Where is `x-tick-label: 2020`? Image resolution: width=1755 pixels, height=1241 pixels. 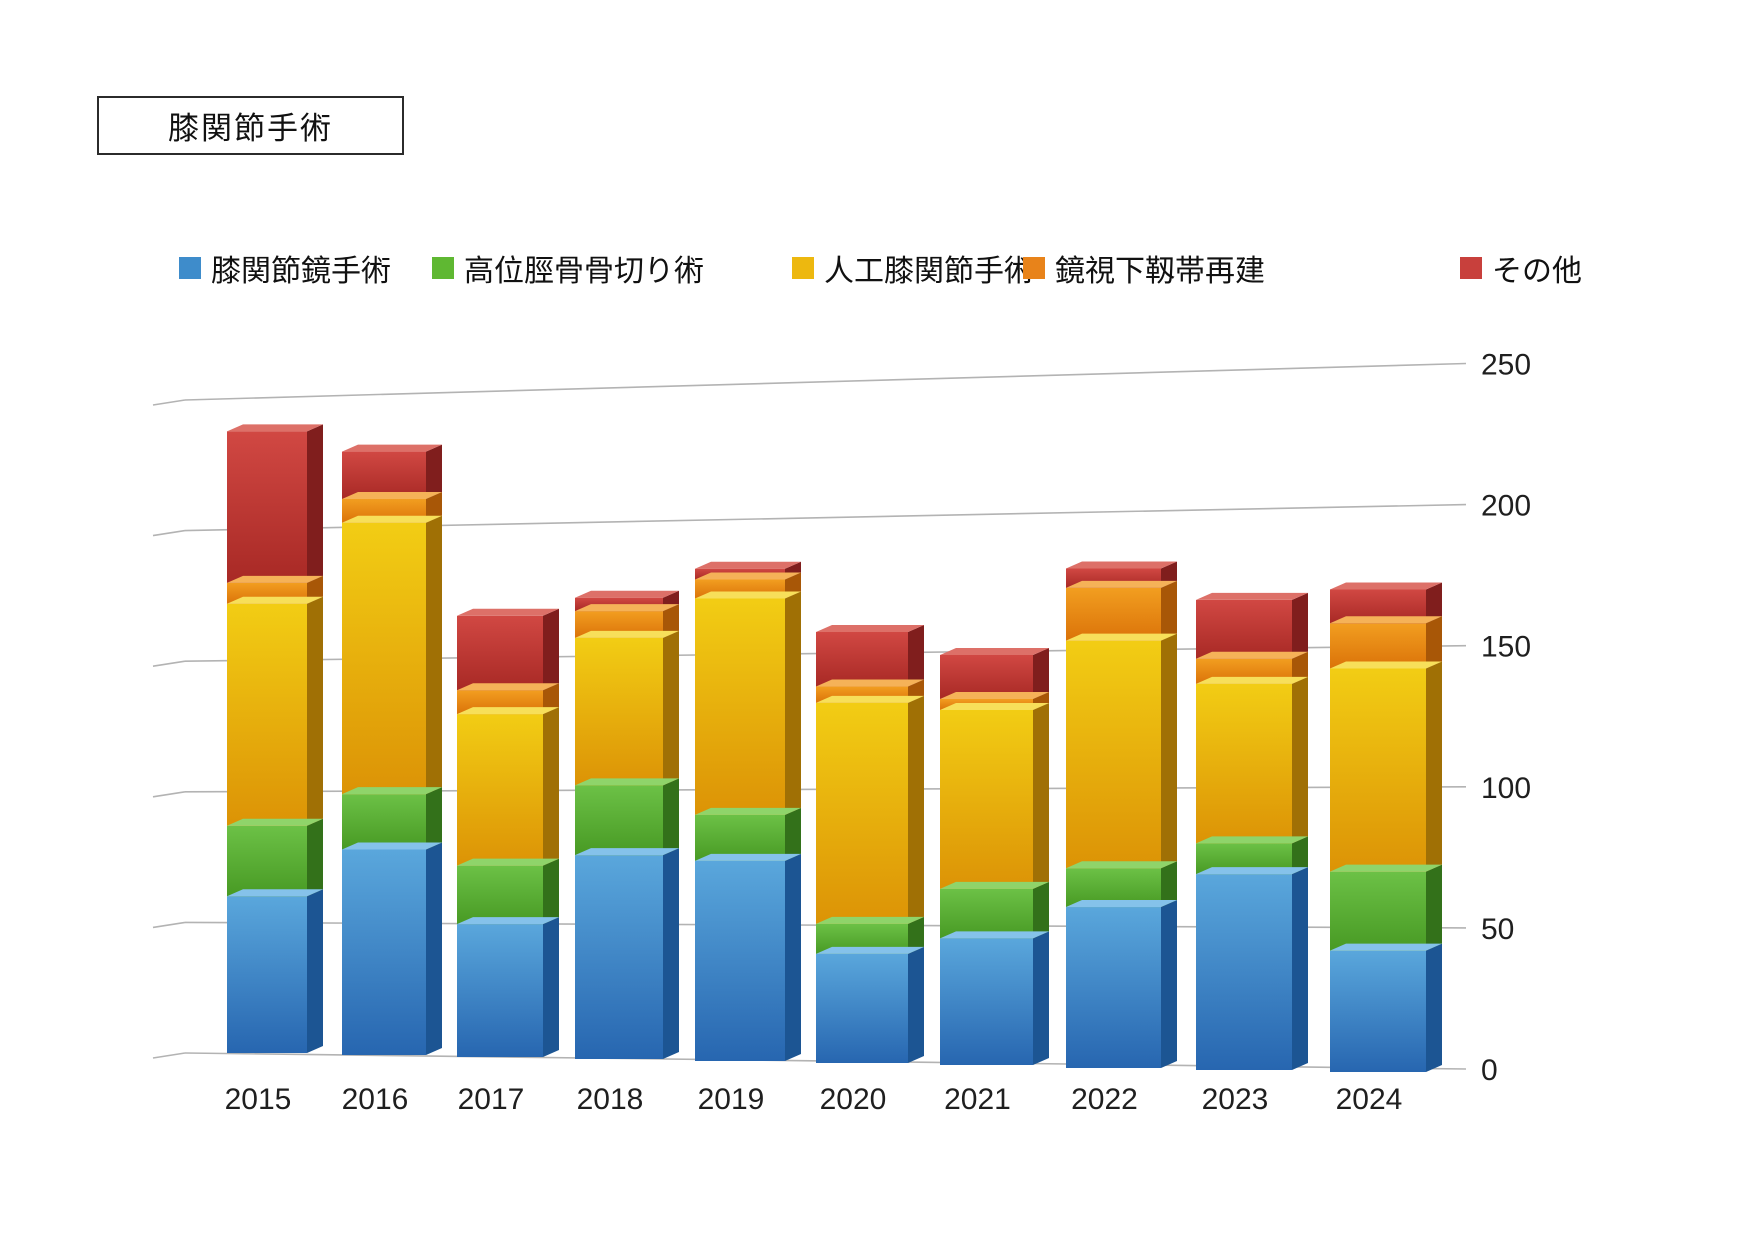
x-tick-label: 2020 is located at coordinates (853, 1099).